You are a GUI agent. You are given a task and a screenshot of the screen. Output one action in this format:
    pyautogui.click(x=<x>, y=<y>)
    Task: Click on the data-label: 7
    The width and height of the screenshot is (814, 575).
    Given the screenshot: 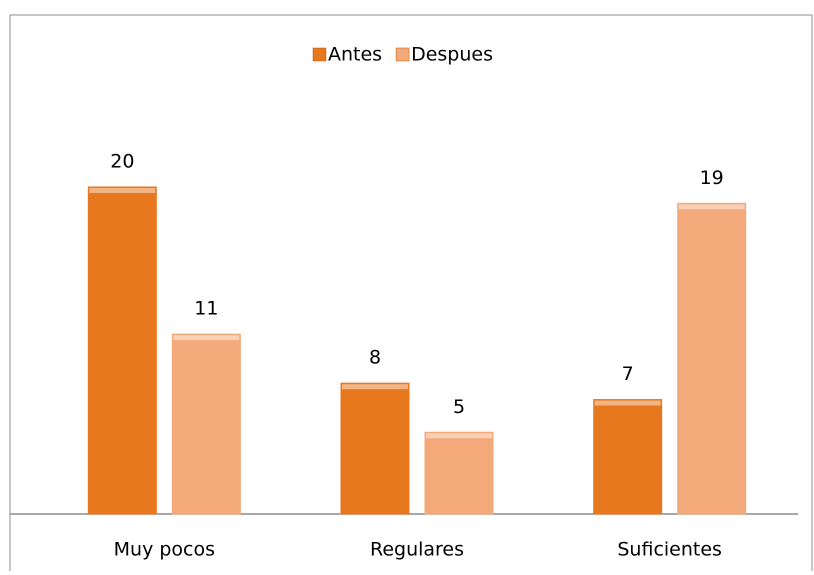 What is the action you would take?
    pyautogui.click(x=628, y=374)
    